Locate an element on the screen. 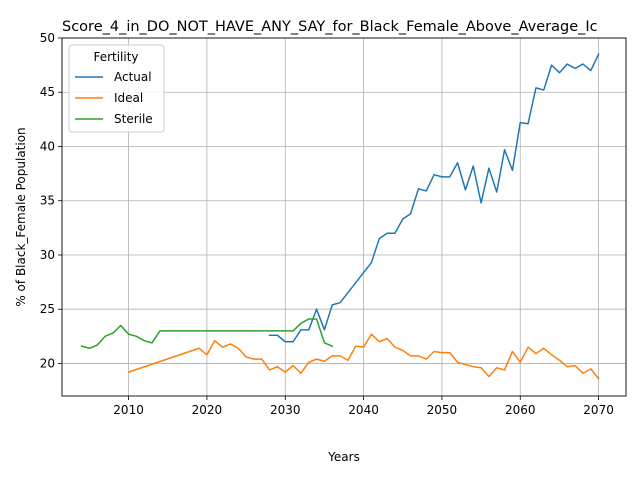  series-line-sterile is located at coordinates (207, 334).